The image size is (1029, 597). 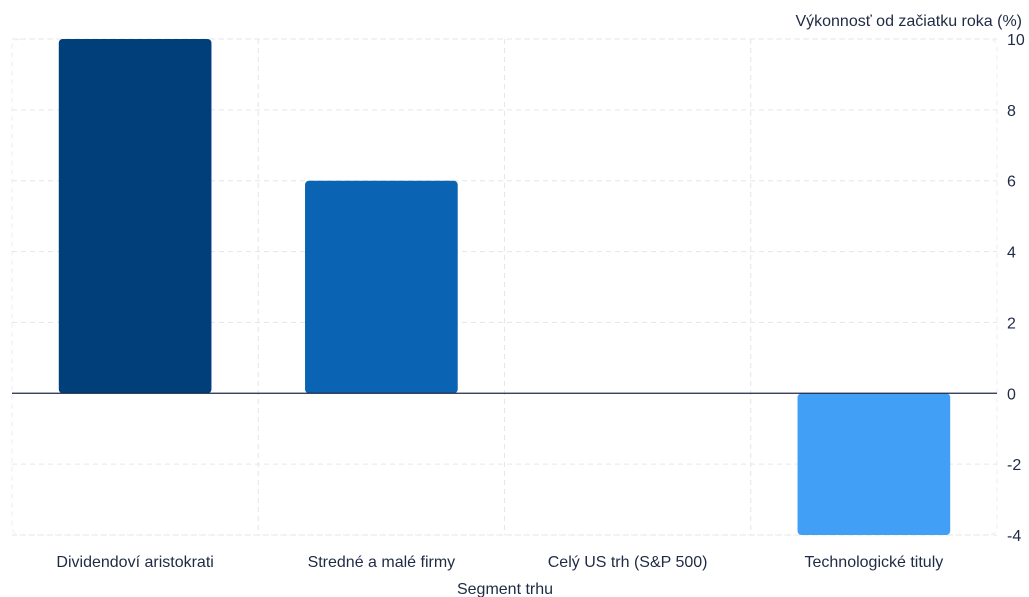 I want to click on x-tick-label: Celý US trh (S&P 500), so click(x=628, y=562).